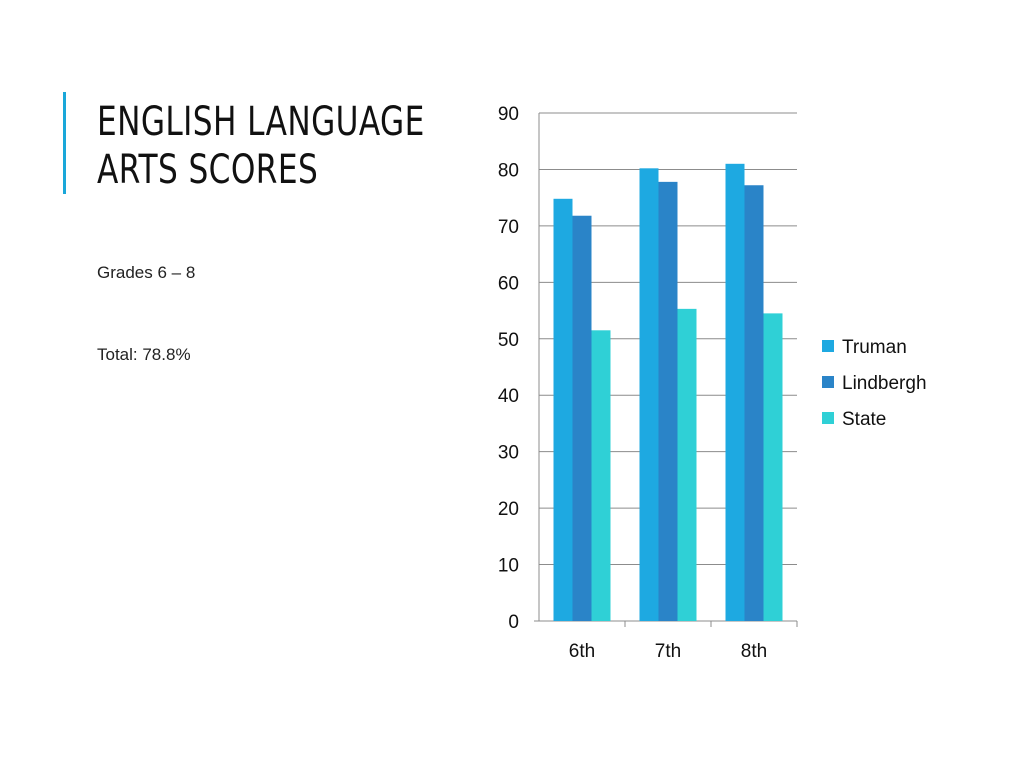 The height and width of the screenshot is (768, 1024). Describe the element at coordinates (508, 509) in the screenshot. I see `y-tick-label: 20` at that location.